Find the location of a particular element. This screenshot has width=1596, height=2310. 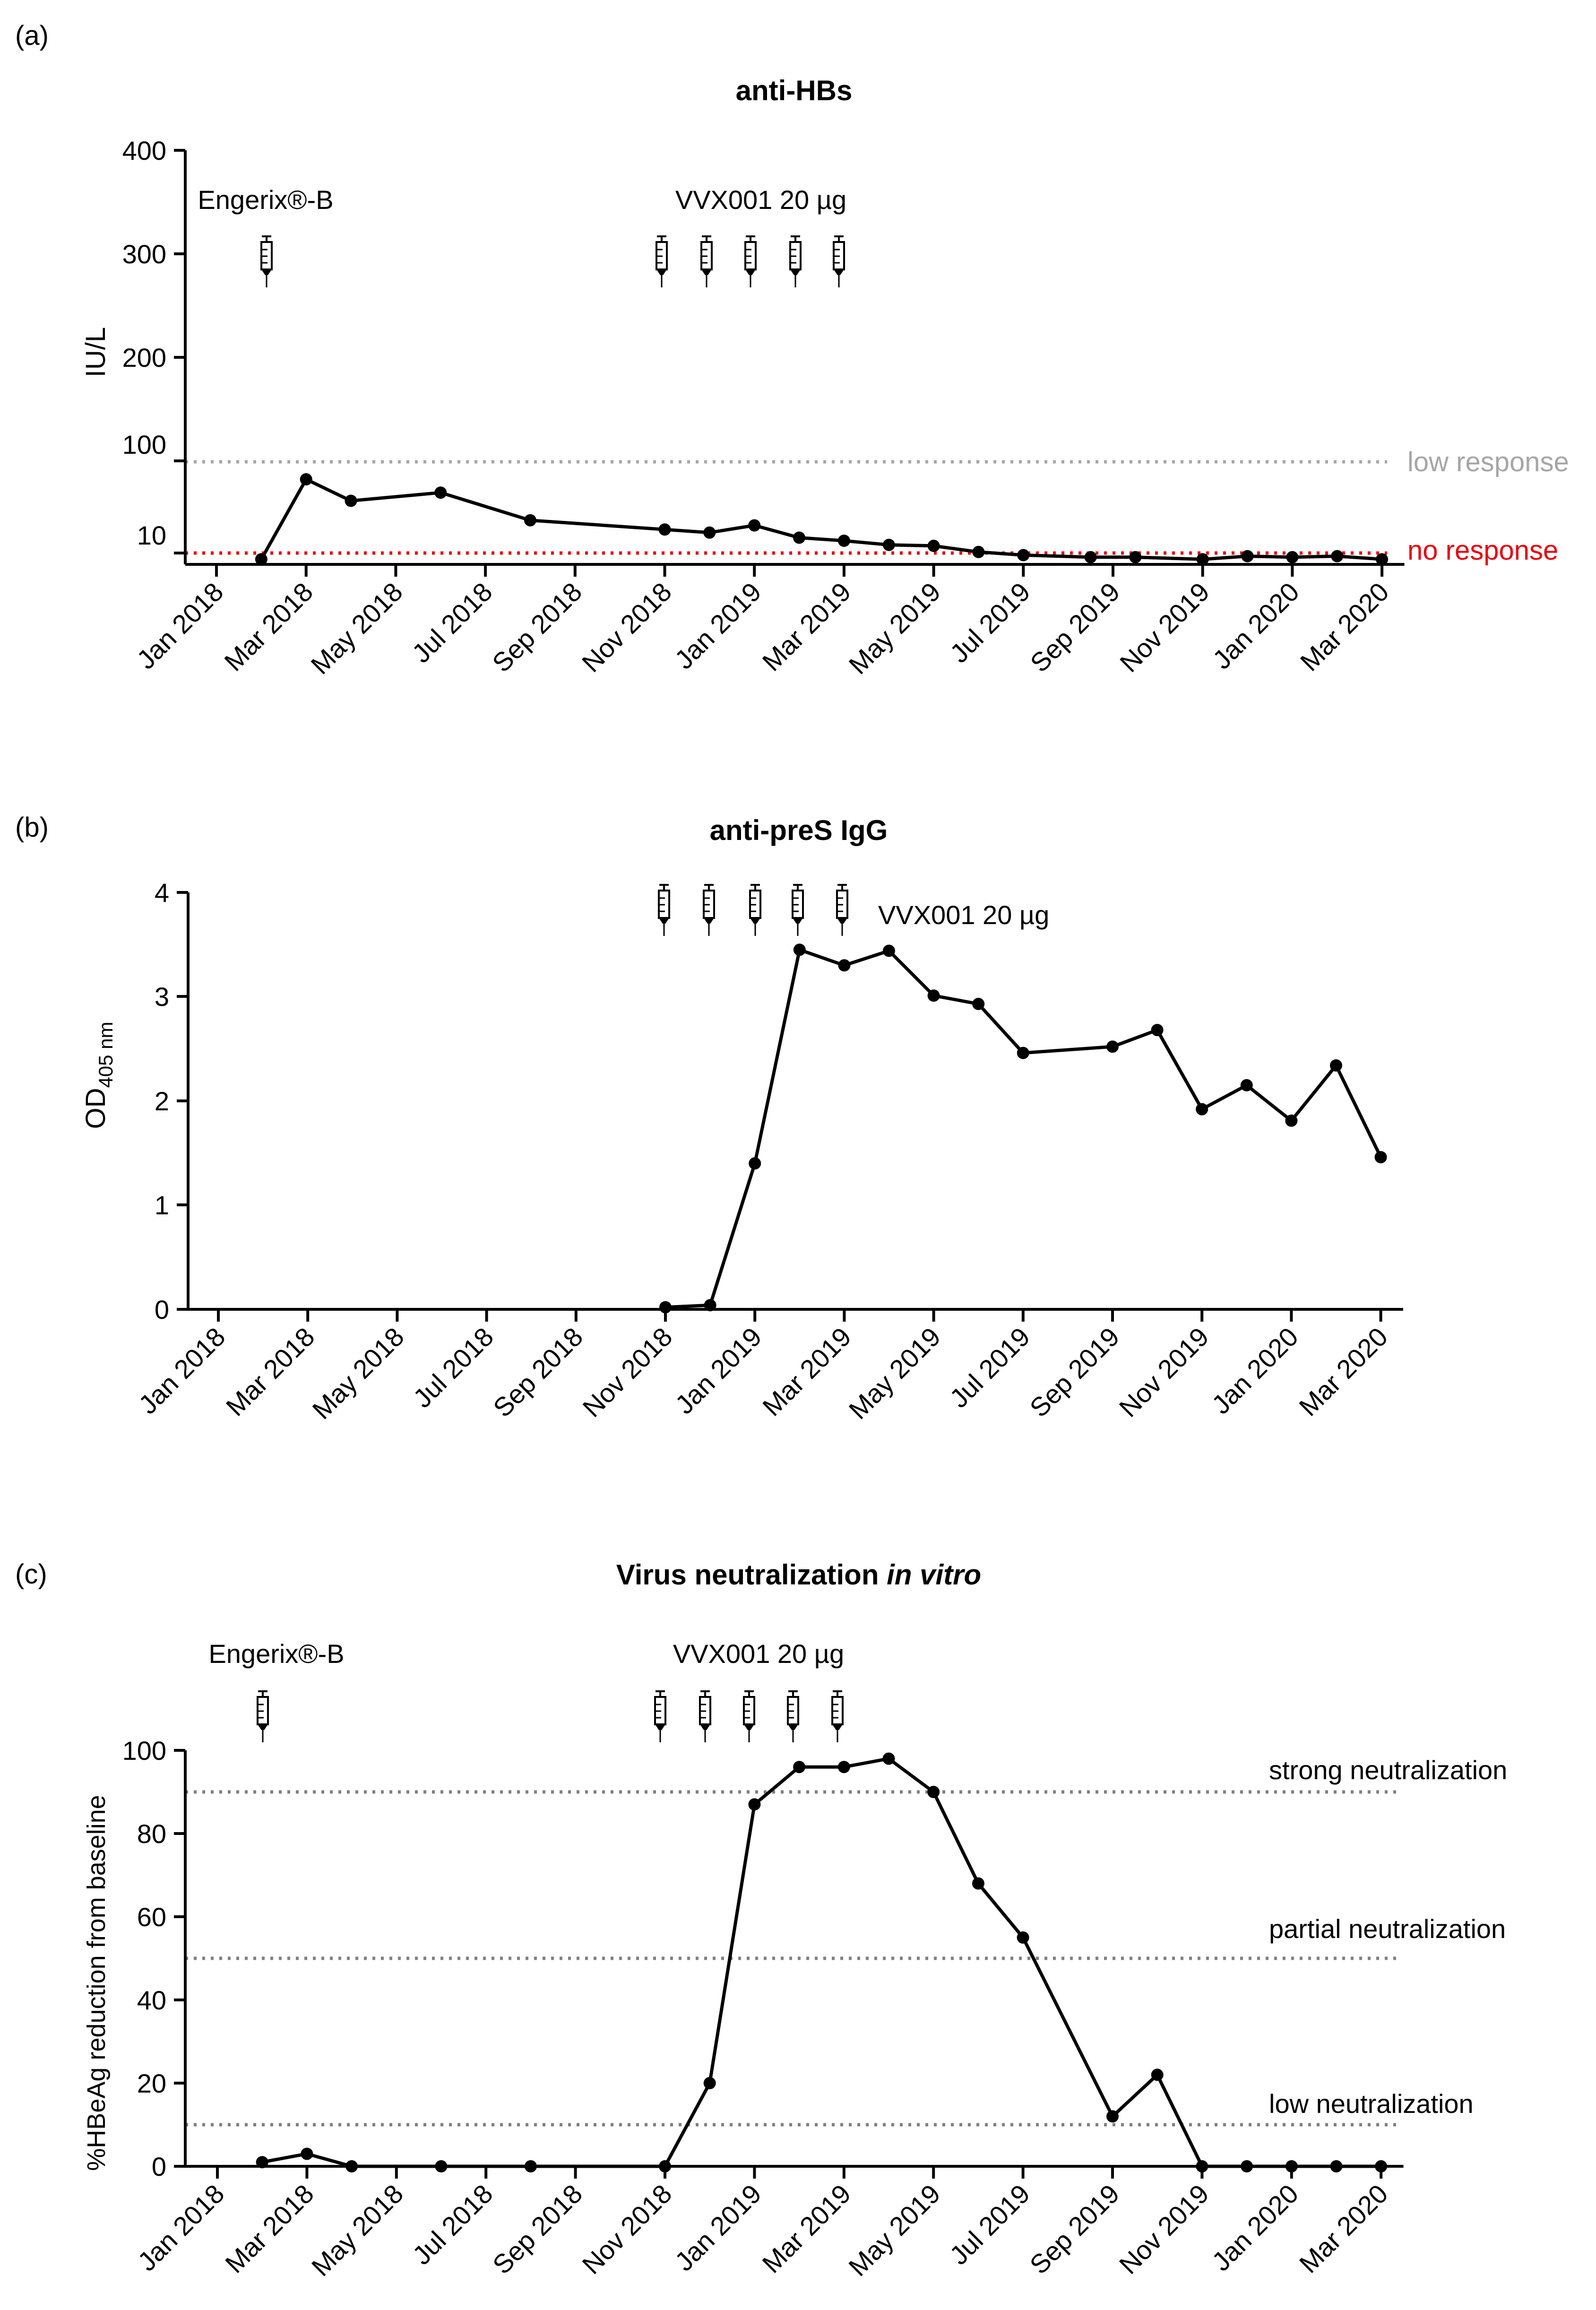

x-tick-label-c: Jul 2018 is located at coordinates (452, 2224).